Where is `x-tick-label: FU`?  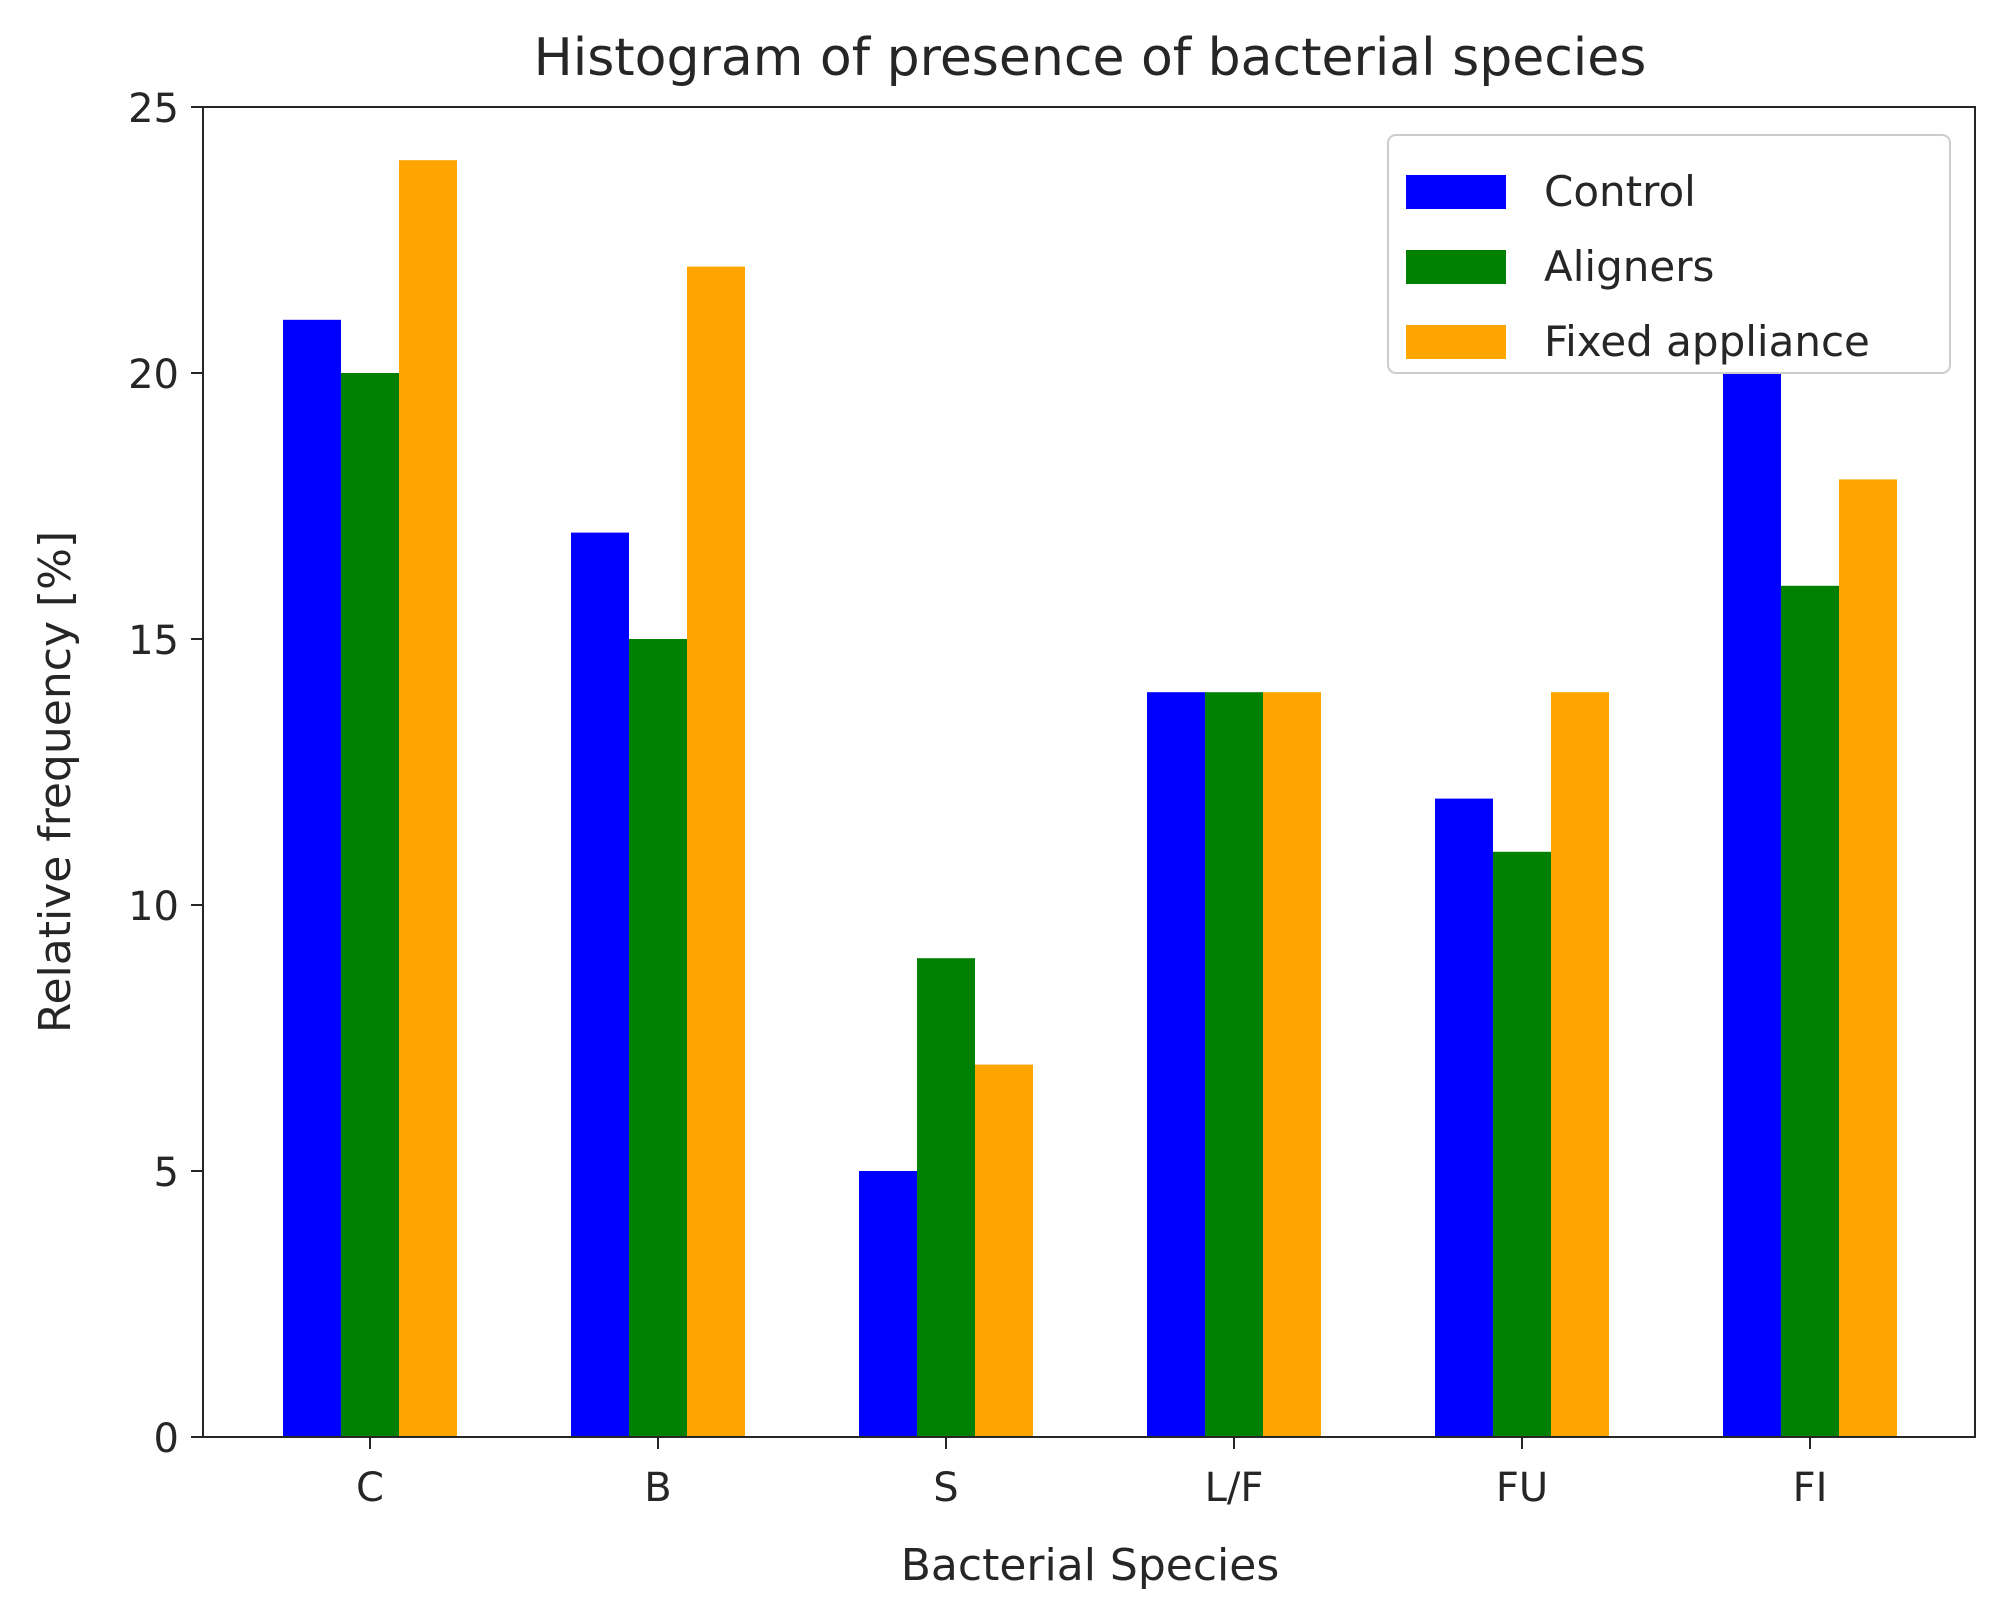
x-tick-label: FU is located at coordinates (1522, 1488).